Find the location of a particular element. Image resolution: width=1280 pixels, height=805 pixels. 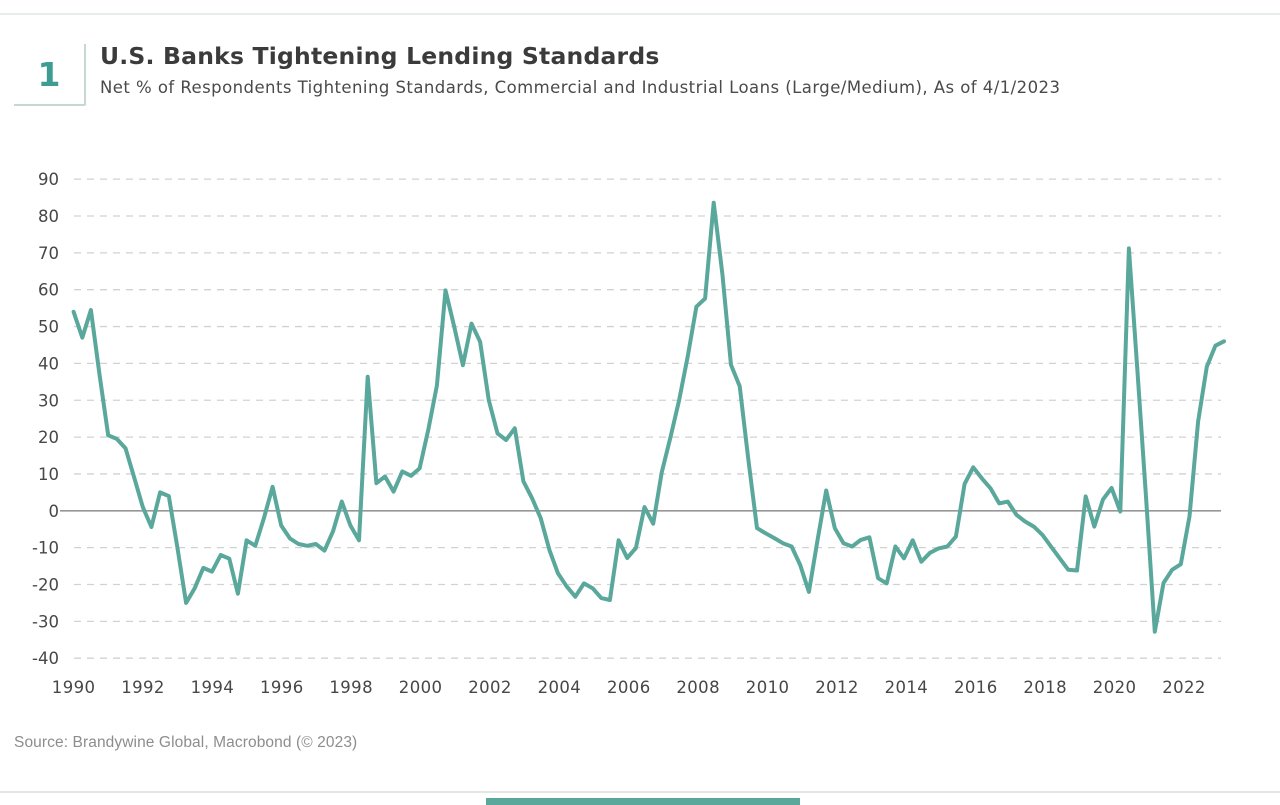

x-axis-tick-label: 2012 is located at coordinates (837, 687).